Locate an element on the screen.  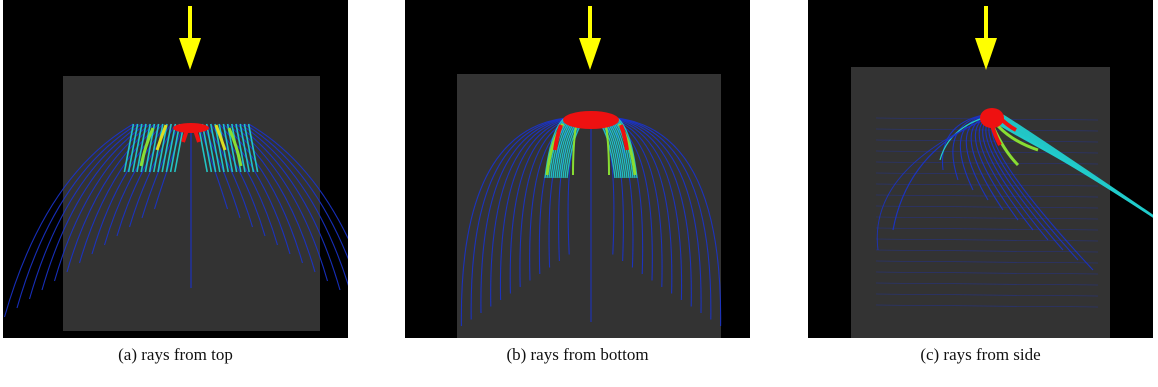
caption-b: (b) rays from bottom is located at coordinates (577, 354).